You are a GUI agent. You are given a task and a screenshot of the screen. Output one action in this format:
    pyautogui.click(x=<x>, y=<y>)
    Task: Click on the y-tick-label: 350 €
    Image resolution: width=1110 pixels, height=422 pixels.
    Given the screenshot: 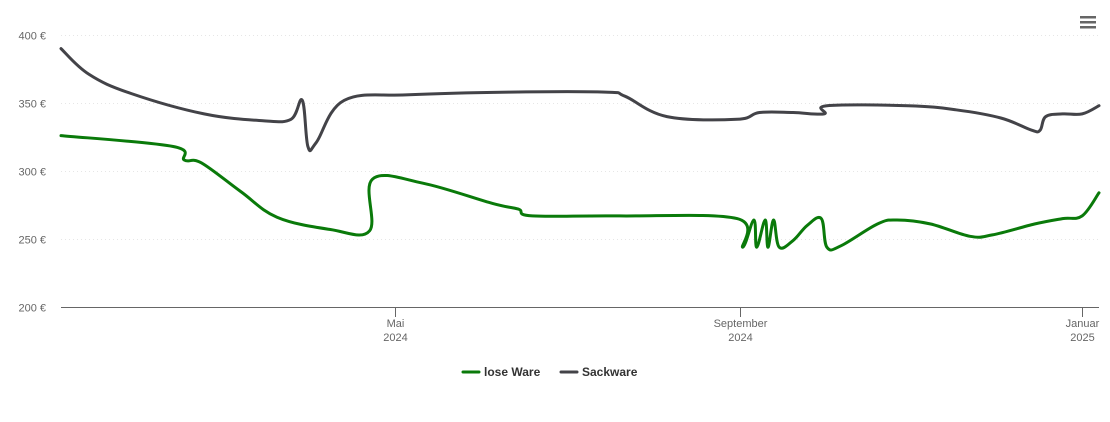 What is the action you would take?
    pyautogui.click(x=32, y=105)
    